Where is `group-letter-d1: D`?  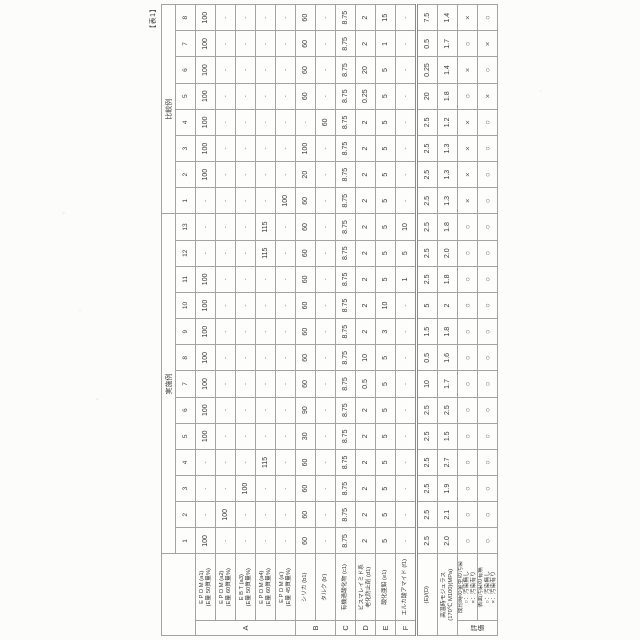
group-letter-d1: D is located at coordinates (365, 628).